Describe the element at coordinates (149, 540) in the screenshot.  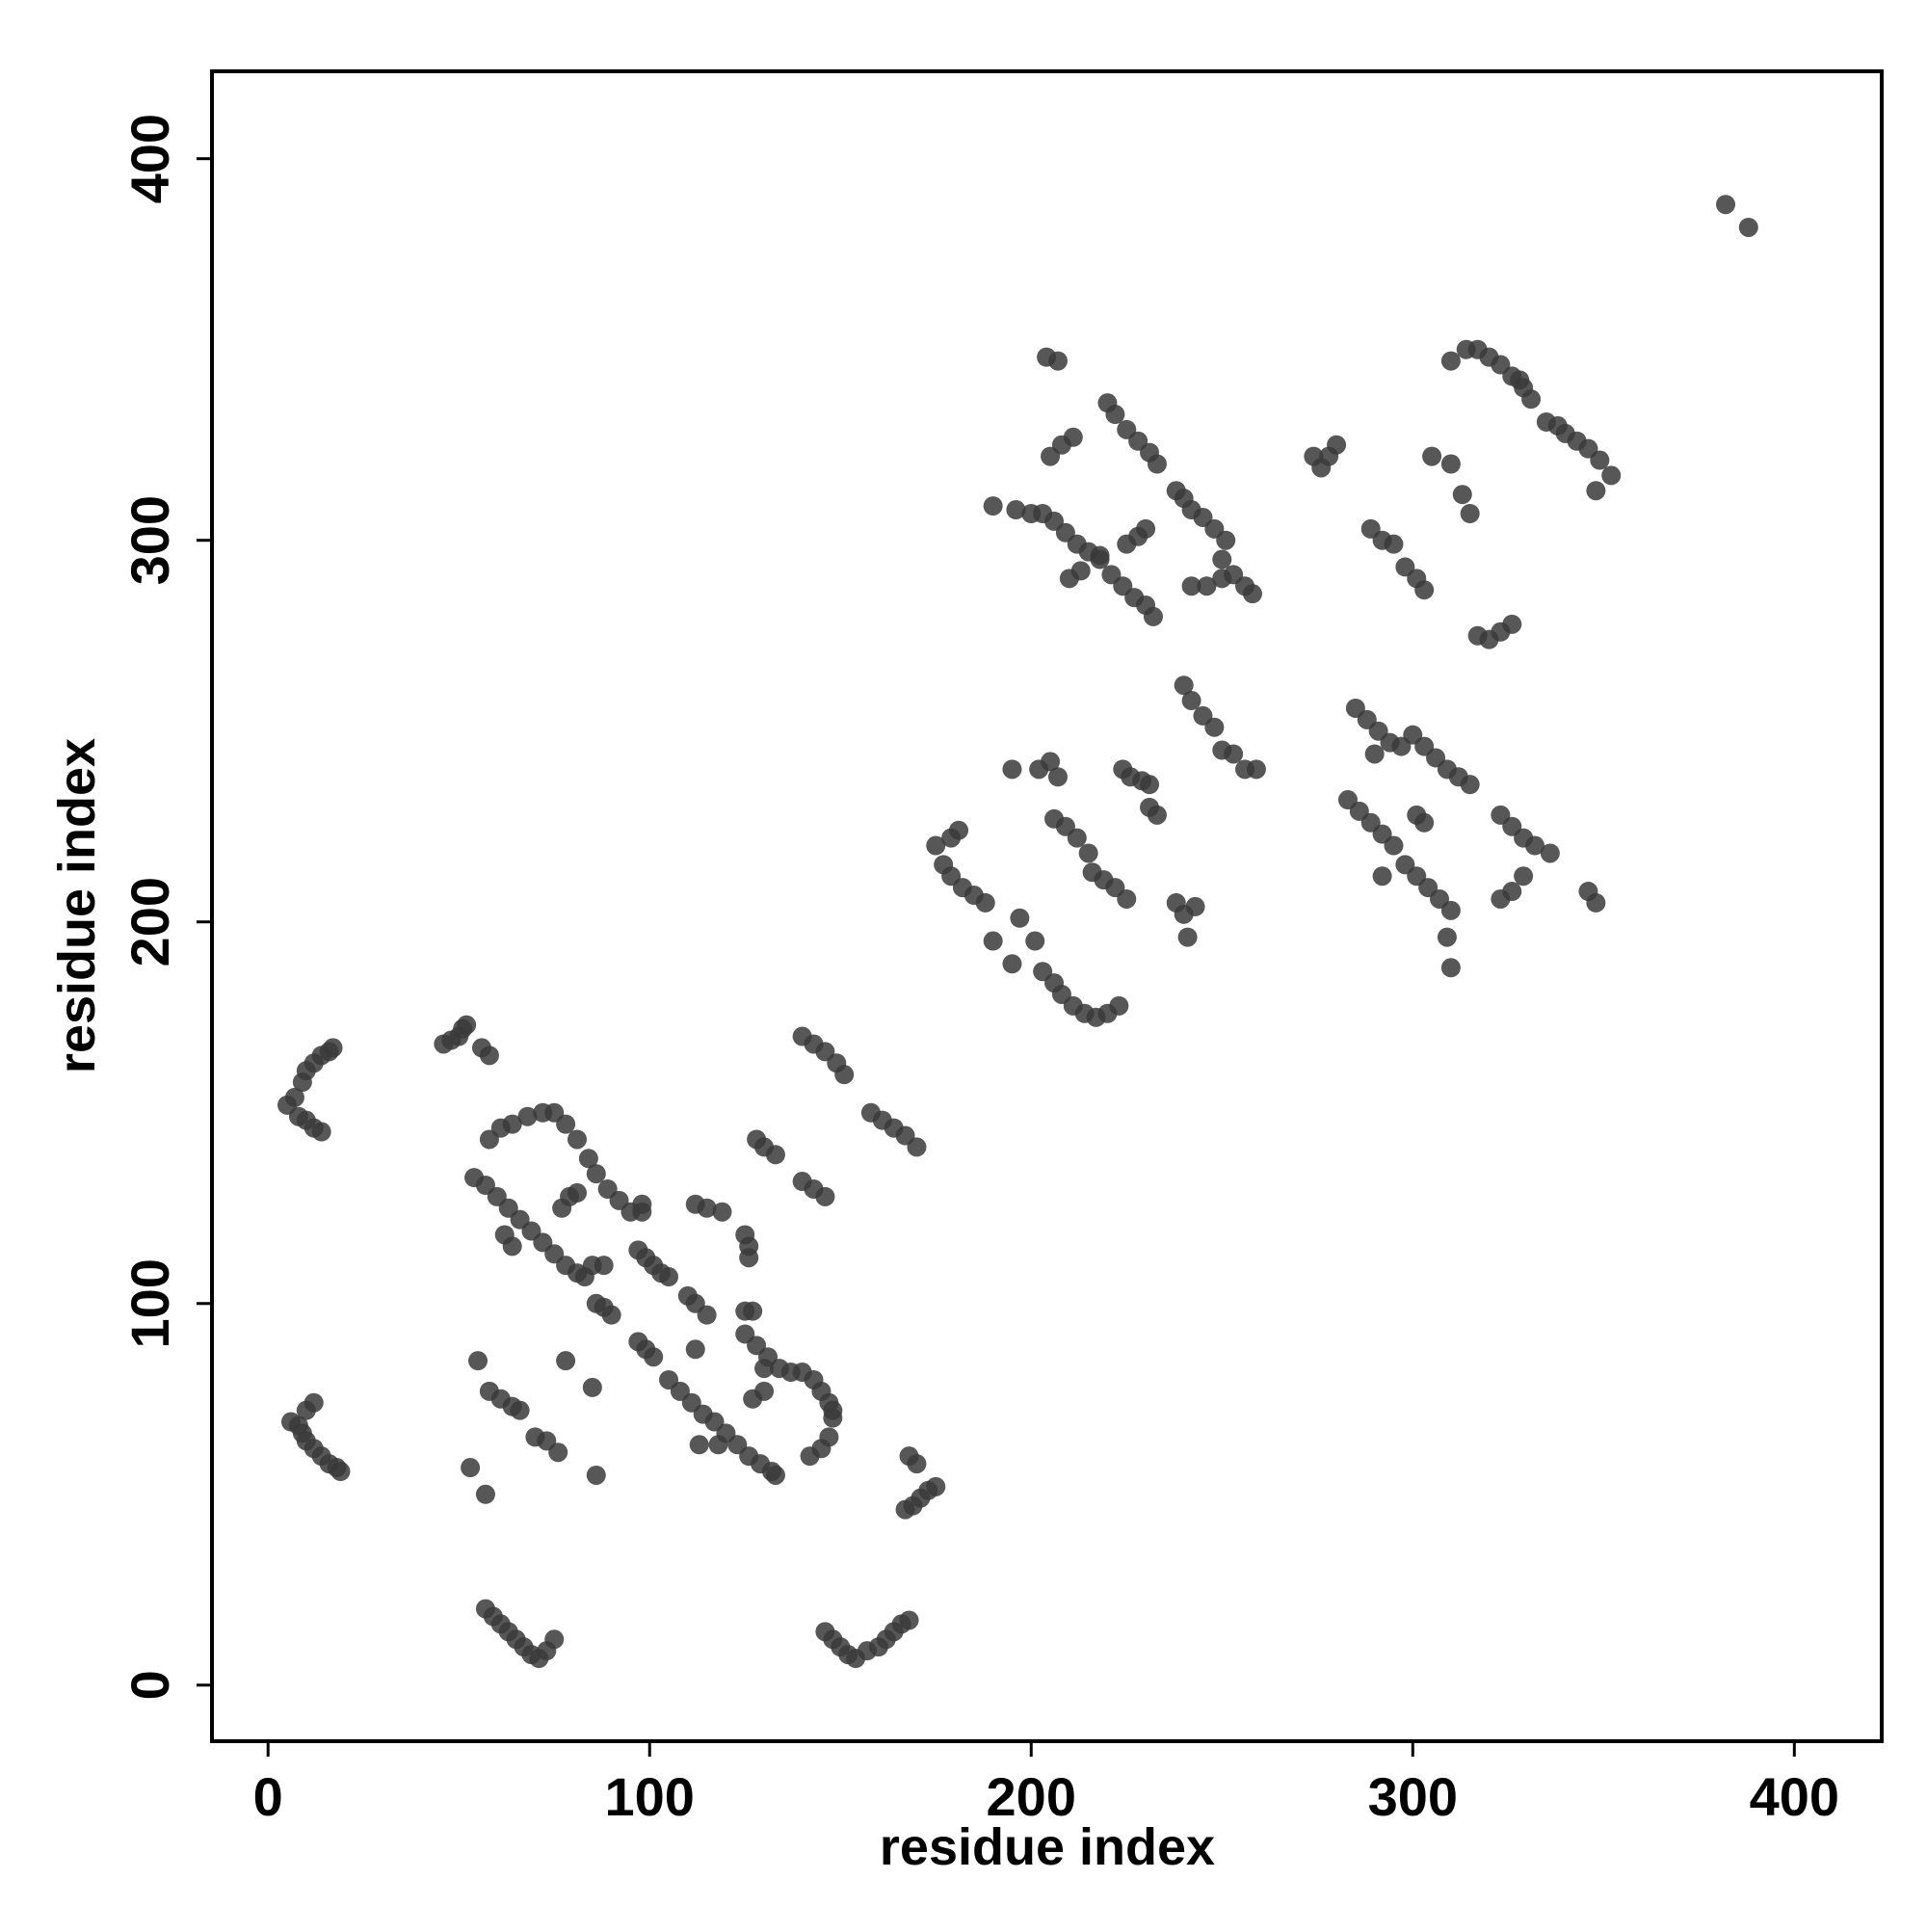
I see `y-tick-label: 300` at that location.